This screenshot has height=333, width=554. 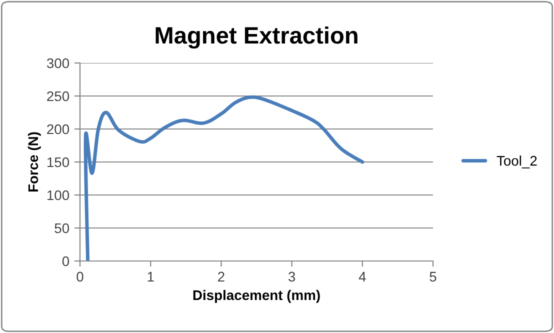 What do you see at coordinates (292, 277) in the screenshot?
I see `x-tick-label: 3` at bounding box center [292, 277].